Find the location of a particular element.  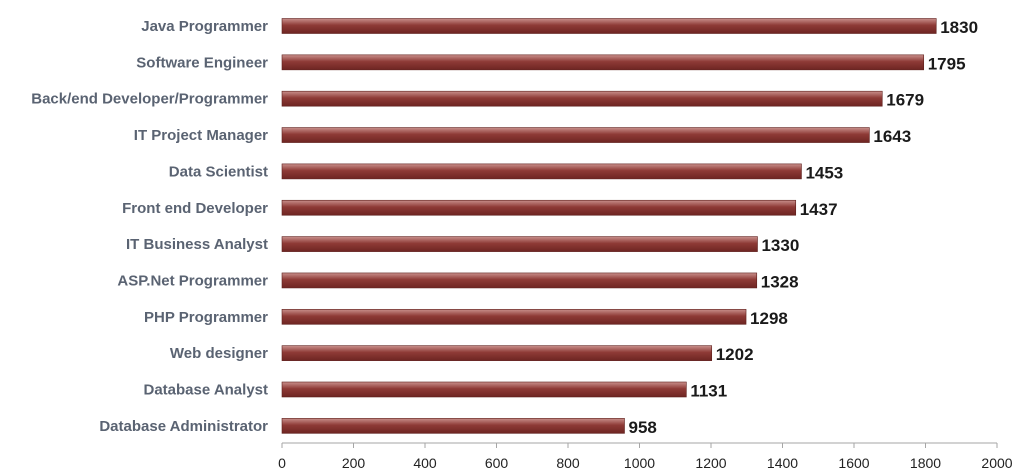

category-label: IT Project Manager is located at coordinates (201, 135).